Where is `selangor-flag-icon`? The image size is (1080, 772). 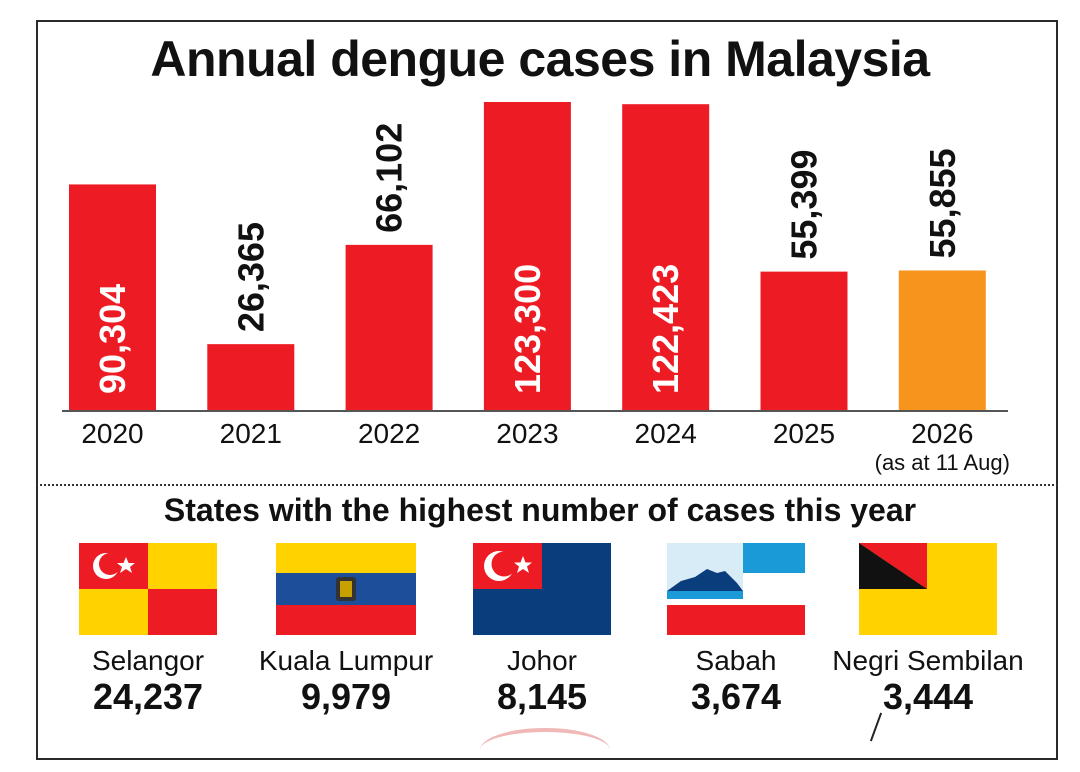 selangor-flag-icon is located at coordinates (148, 589).